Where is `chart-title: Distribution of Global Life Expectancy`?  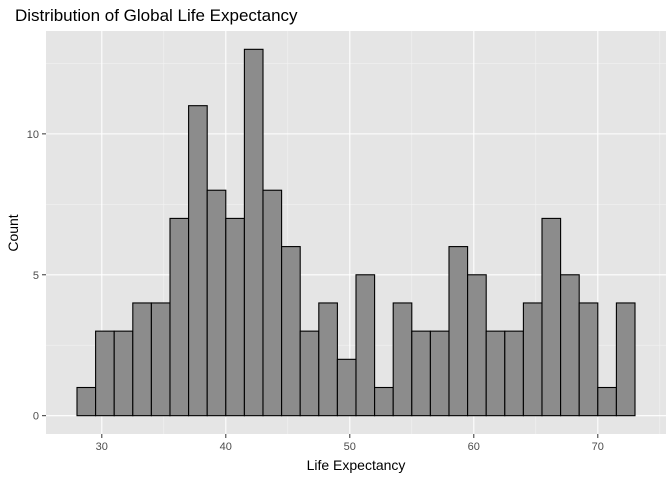
chart-title: Distribution of Global Life Expectancy is located at coordinates (156, 15).